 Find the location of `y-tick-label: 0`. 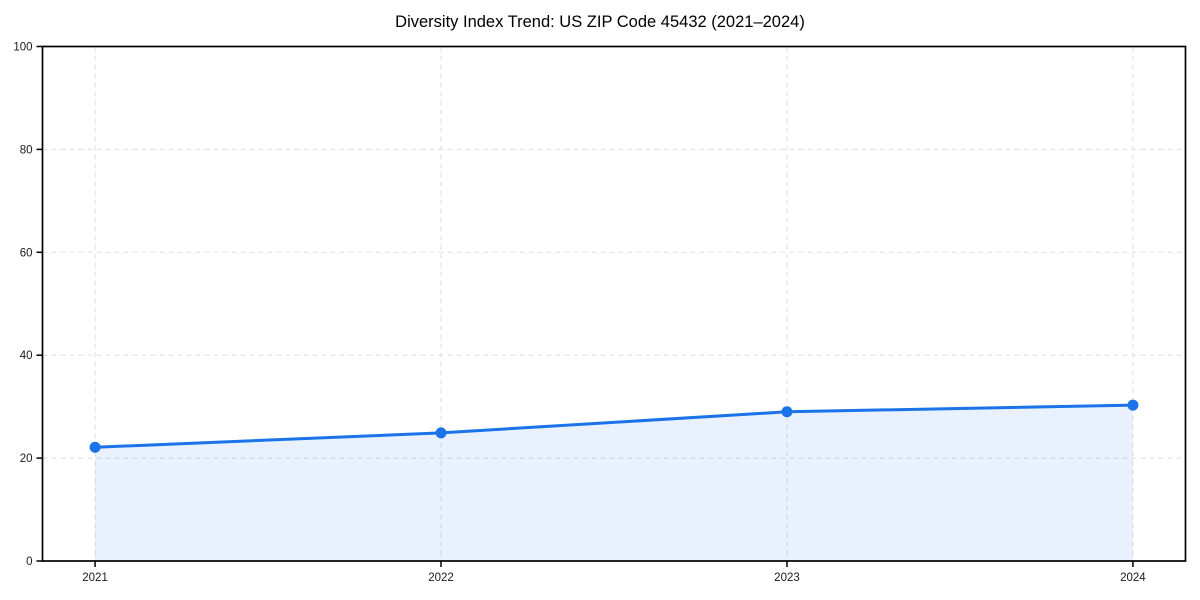

y-tick-label: 0 is located at coordinates (29, 562).